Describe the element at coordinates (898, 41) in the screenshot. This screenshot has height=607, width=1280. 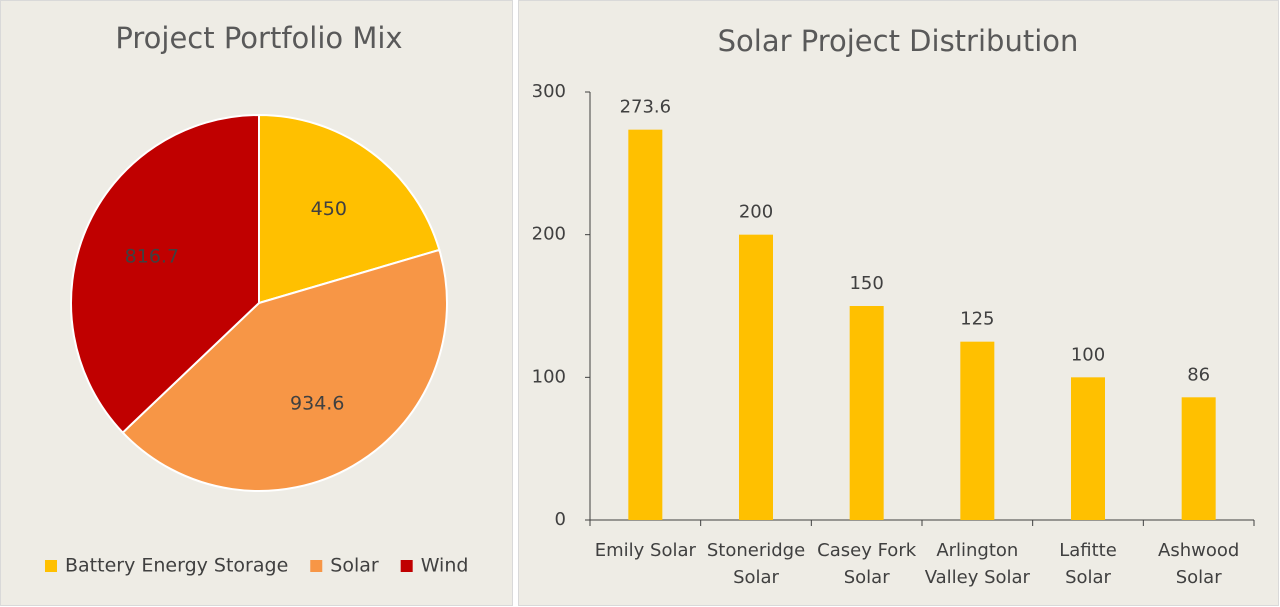
I see `chart-title: Solar Project Distribution` at that location.